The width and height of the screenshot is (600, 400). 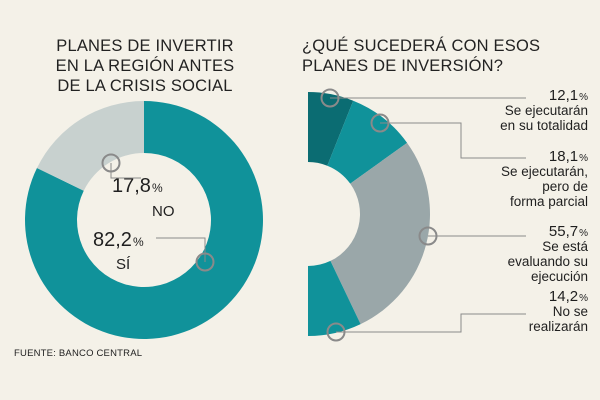 What do you see at coordinates (568, 231) in the screenshot?
I see `slice-value-3: 55,7%` at bounding box center [568, 231].